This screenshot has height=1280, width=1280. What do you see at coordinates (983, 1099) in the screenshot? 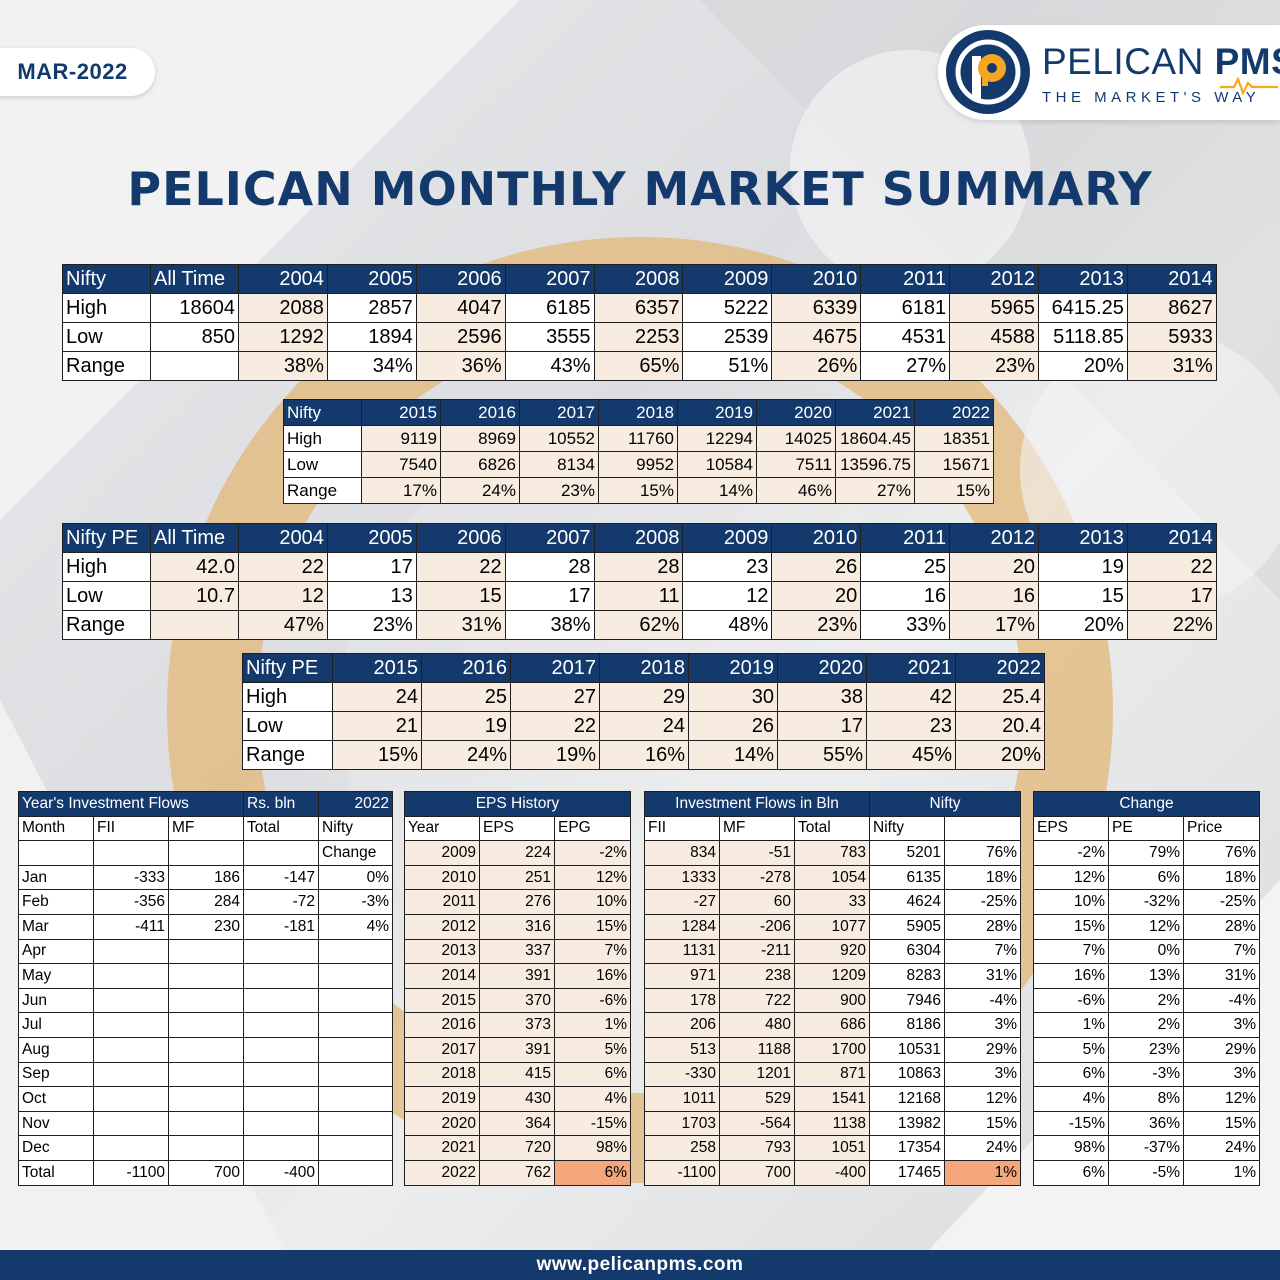
I see `value-cell: 12%` at bounding box center [983, 1099].